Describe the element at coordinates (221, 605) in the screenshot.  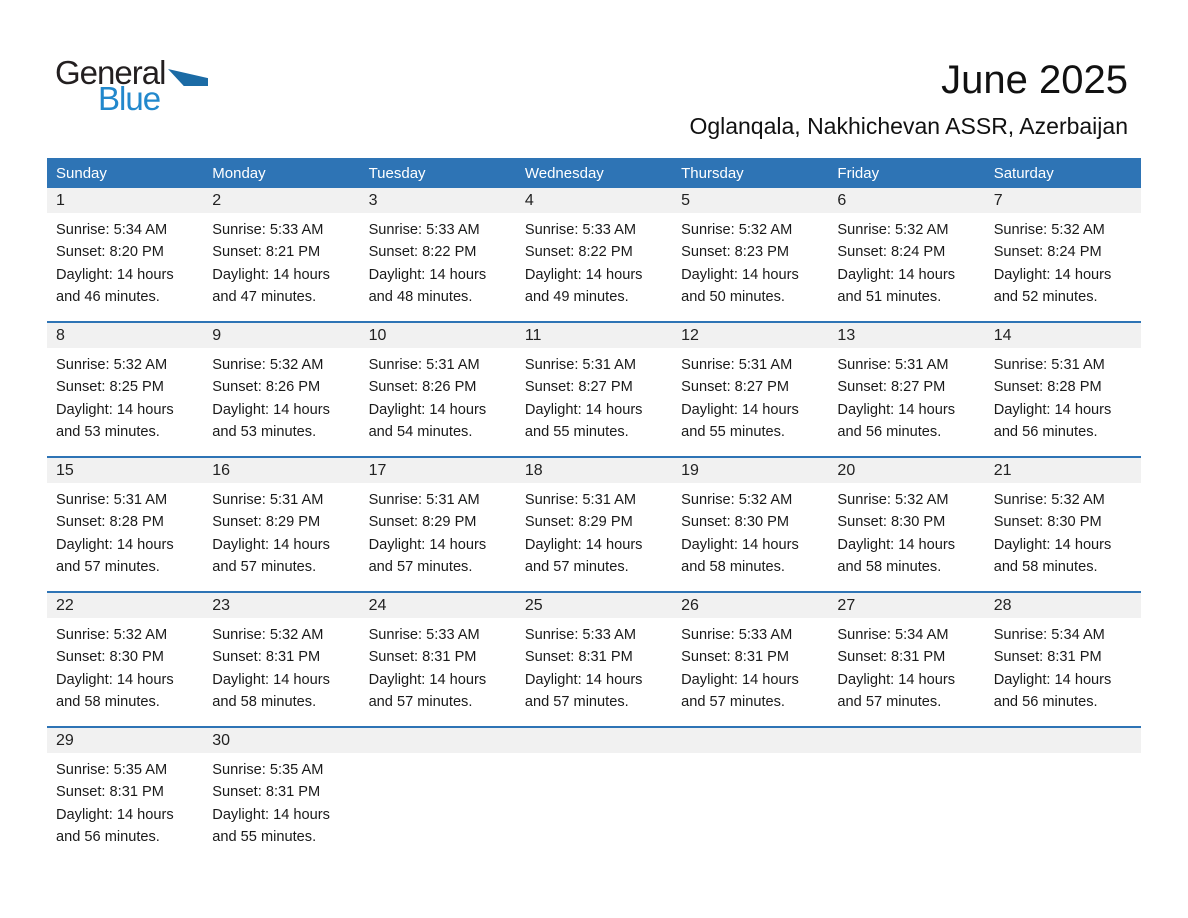
I see `day-number: 23` at that location.